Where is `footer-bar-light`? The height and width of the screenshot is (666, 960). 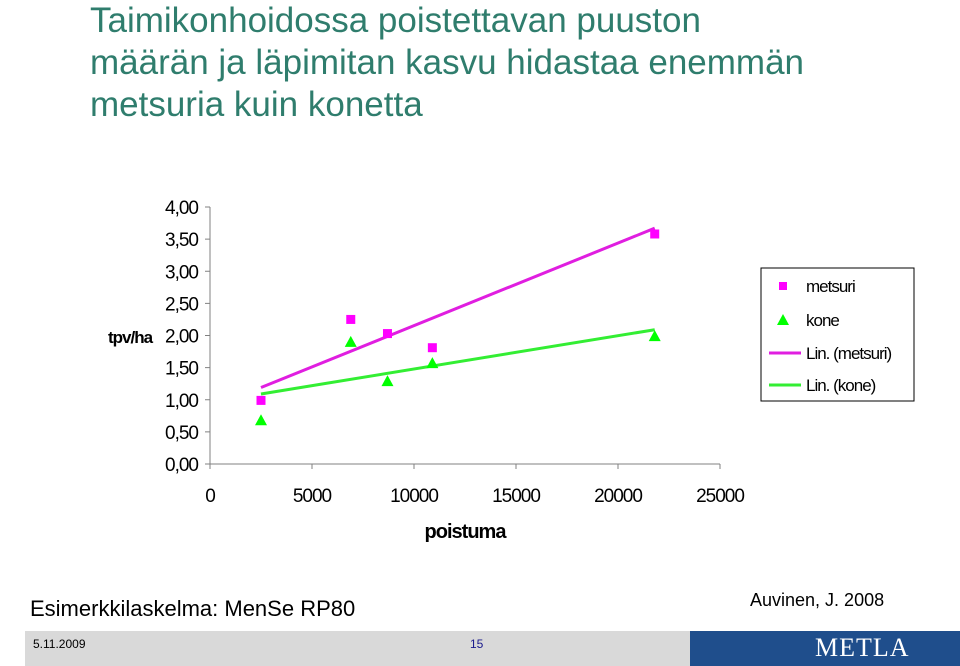 footer-bar-light is located at coordinates (357, 648).